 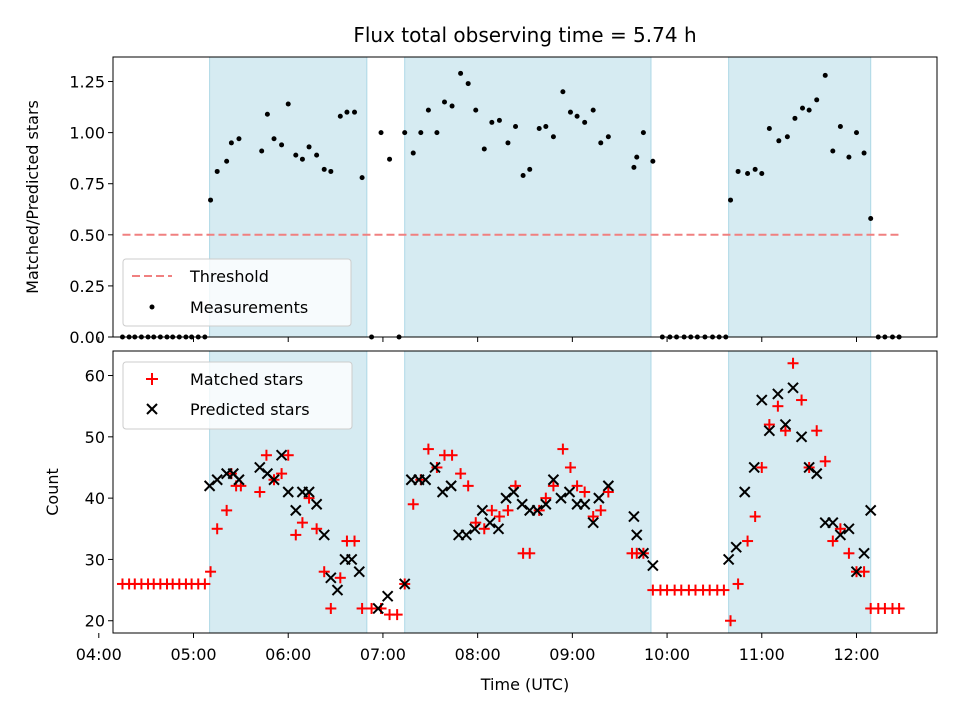 I want to click on count-legend-box, so click(x=237, y=395).